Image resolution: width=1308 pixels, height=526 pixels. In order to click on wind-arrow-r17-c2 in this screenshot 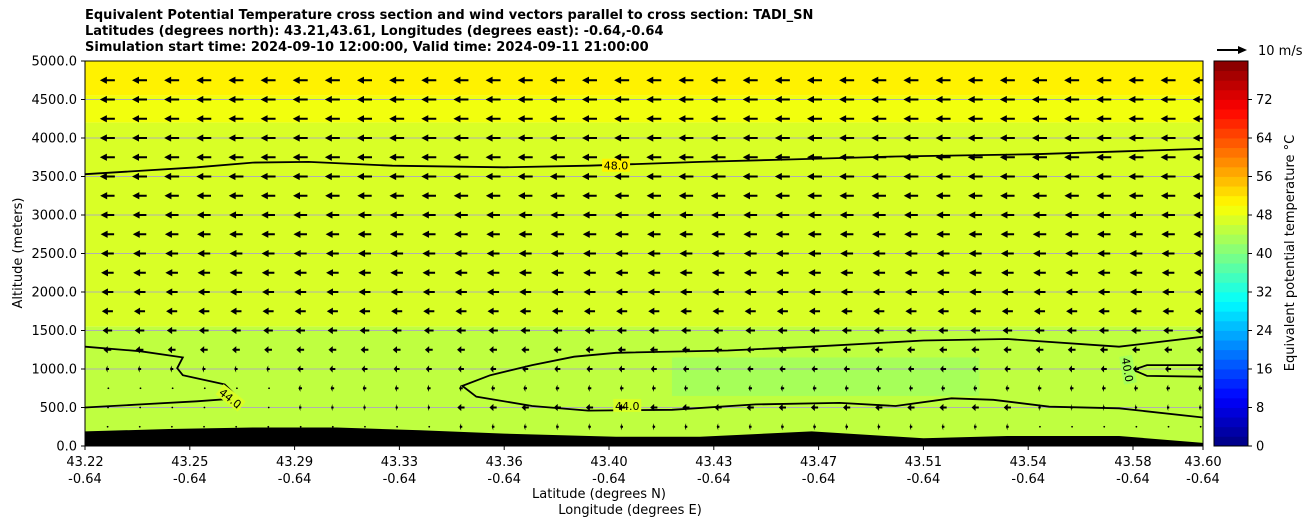, I will do `click(172, 407)`.